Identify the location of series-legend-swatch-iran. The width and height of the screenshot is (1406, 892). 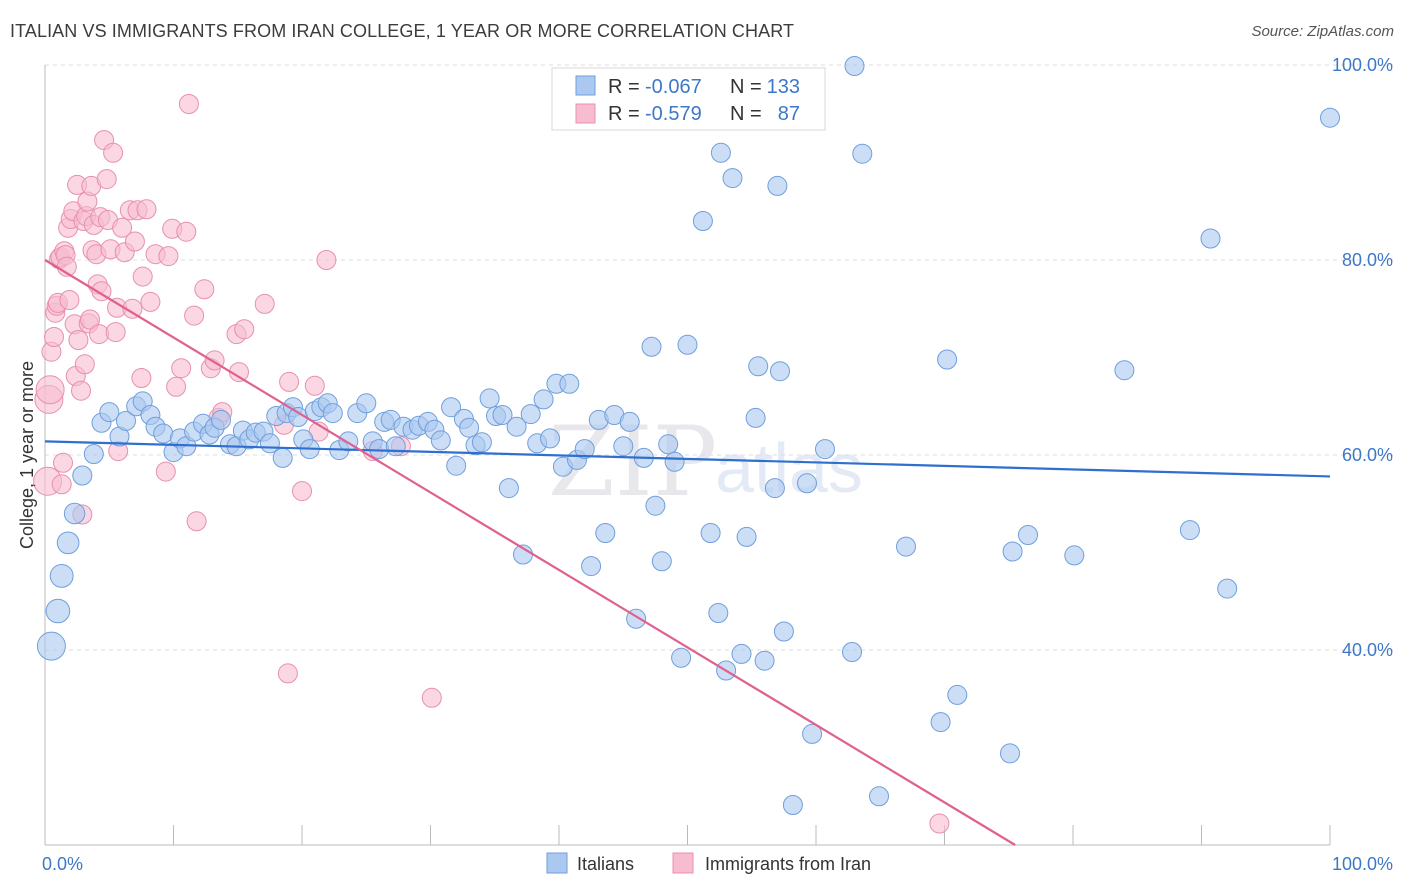
(683, 863).